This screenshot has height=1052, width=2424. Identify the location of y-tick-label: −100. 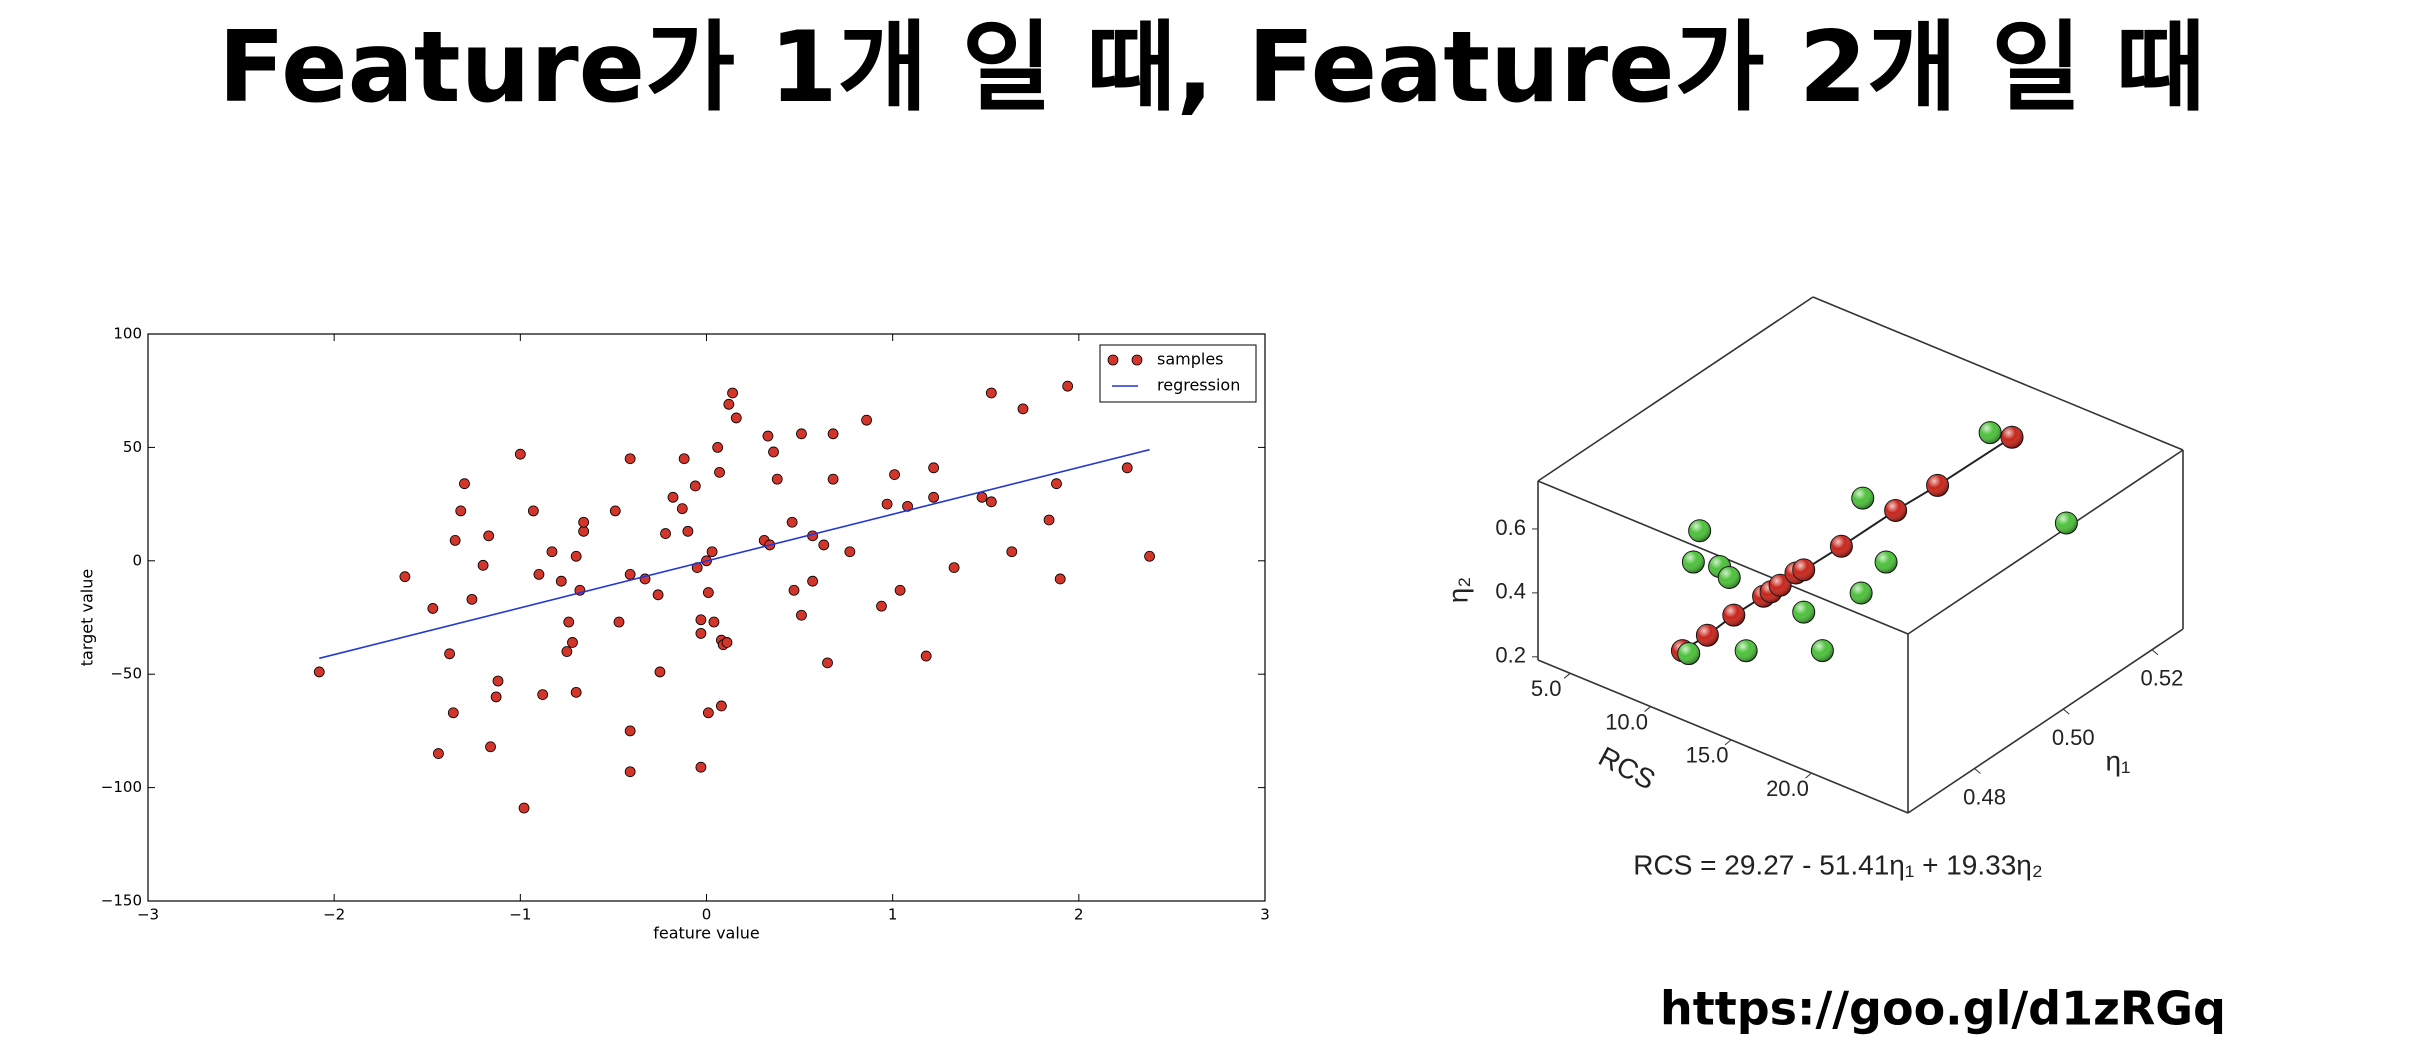
(121, 787).